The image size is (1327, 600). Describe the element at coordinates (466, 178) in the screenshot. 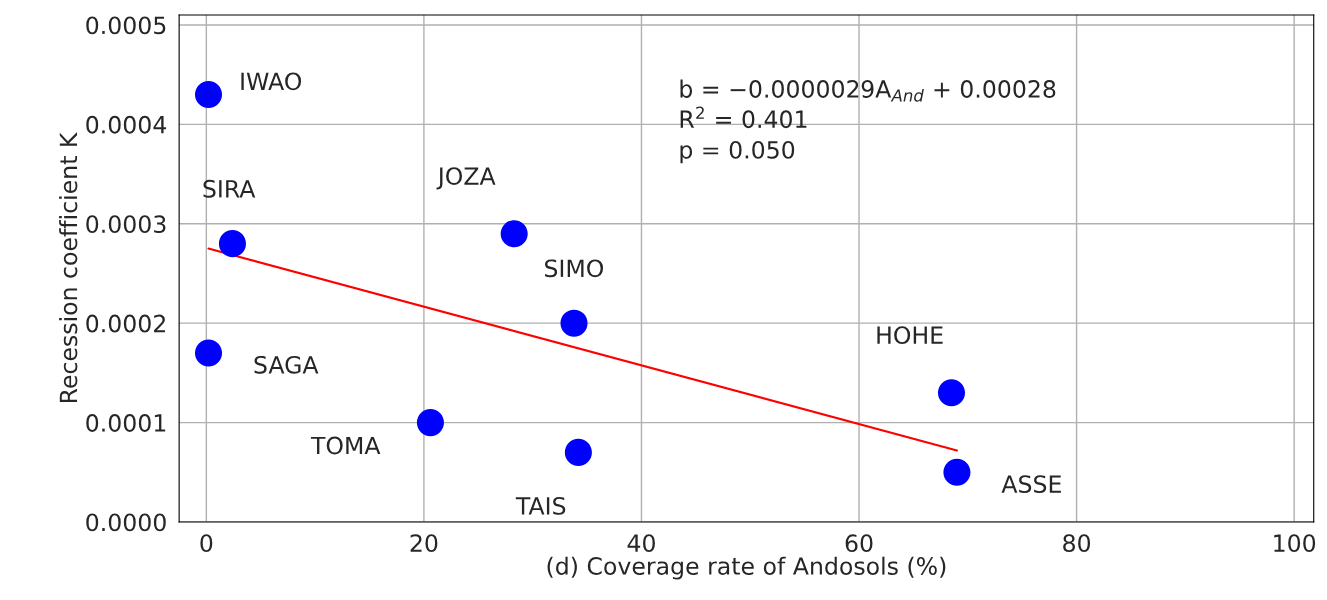

I see `annotation: JOZA` at that location.